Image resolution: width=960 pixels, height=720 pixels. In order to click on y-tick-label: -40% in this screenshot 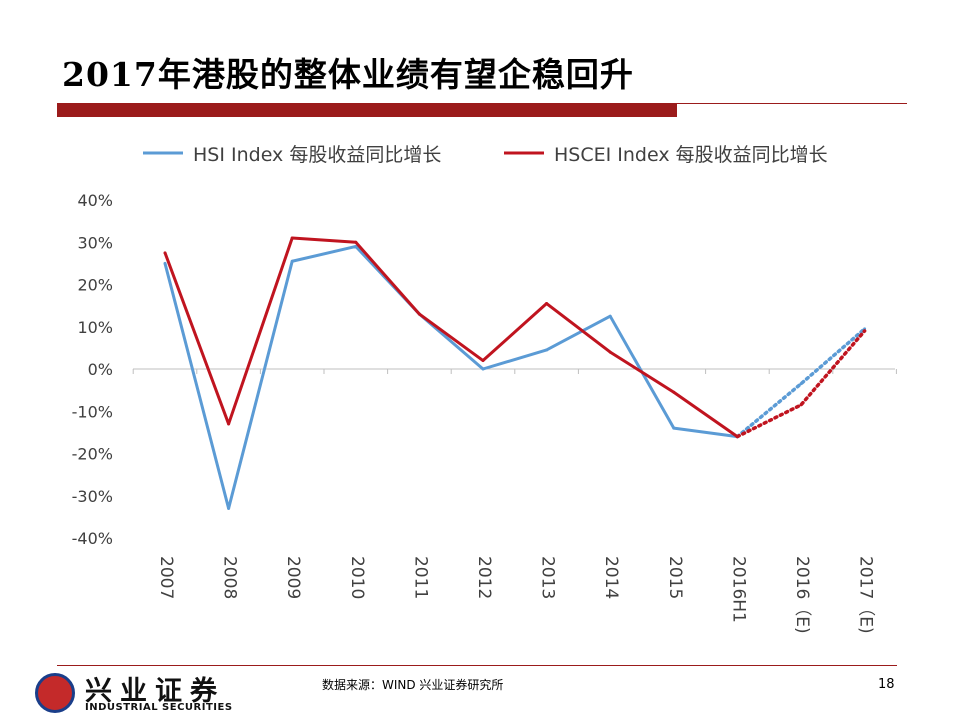, I will do `click(92, 538)`.